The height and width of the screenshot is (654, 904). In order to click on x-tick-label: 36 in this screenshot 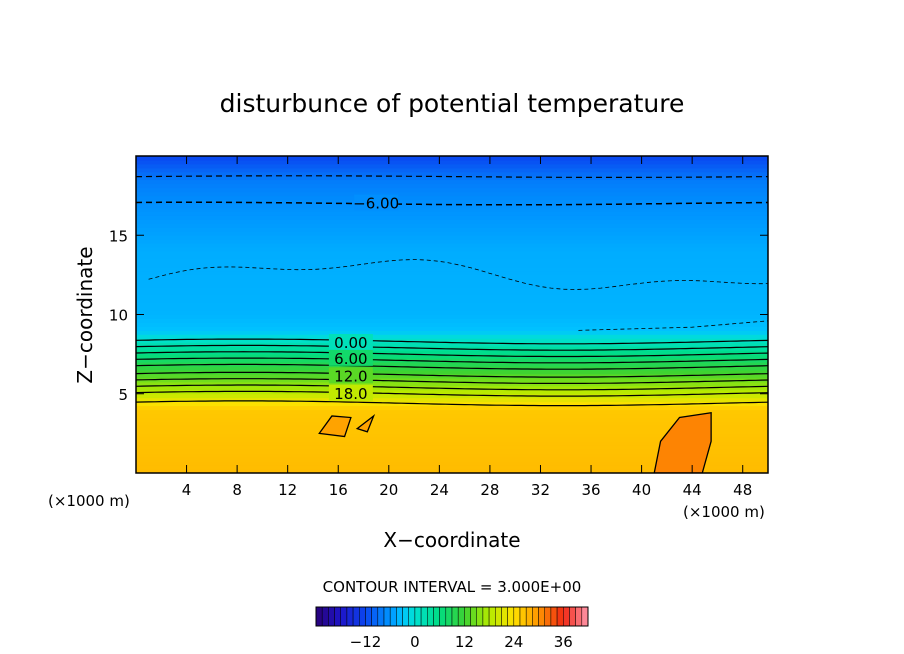, I will do `click(590, 490)`.